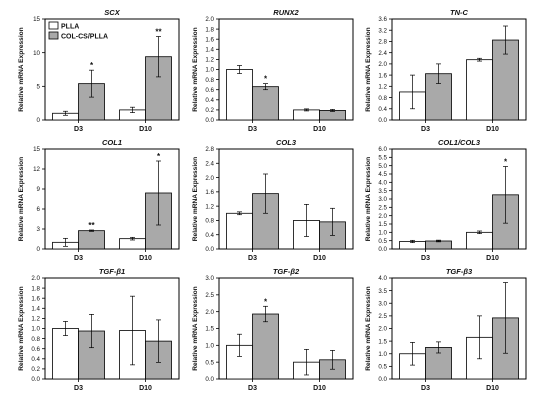 This screenshot has width=554, height=402. Describe the element at coordinates (39, 229) in the screenshot. I see `y-tick-label: 3` at that location.